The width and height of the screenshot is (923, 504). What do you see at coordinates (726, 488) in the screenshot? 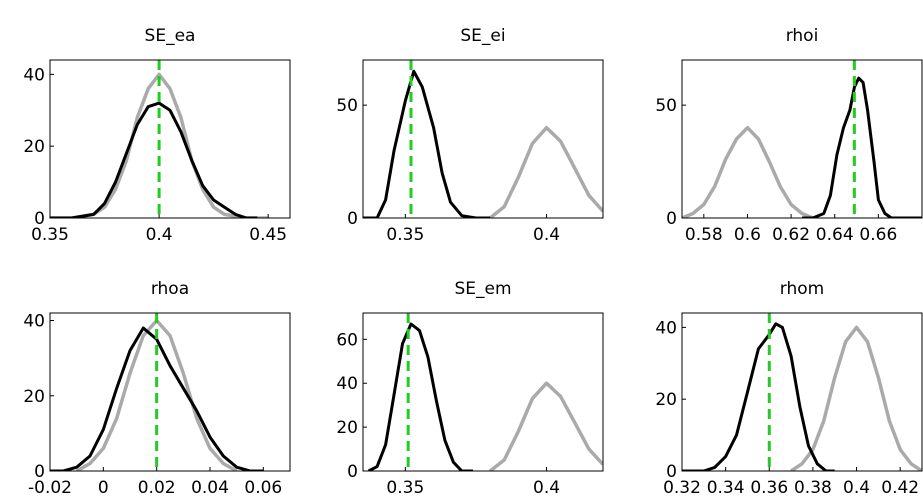
I see `x-tick-label: 0.34` at bounding box center [726, 488].